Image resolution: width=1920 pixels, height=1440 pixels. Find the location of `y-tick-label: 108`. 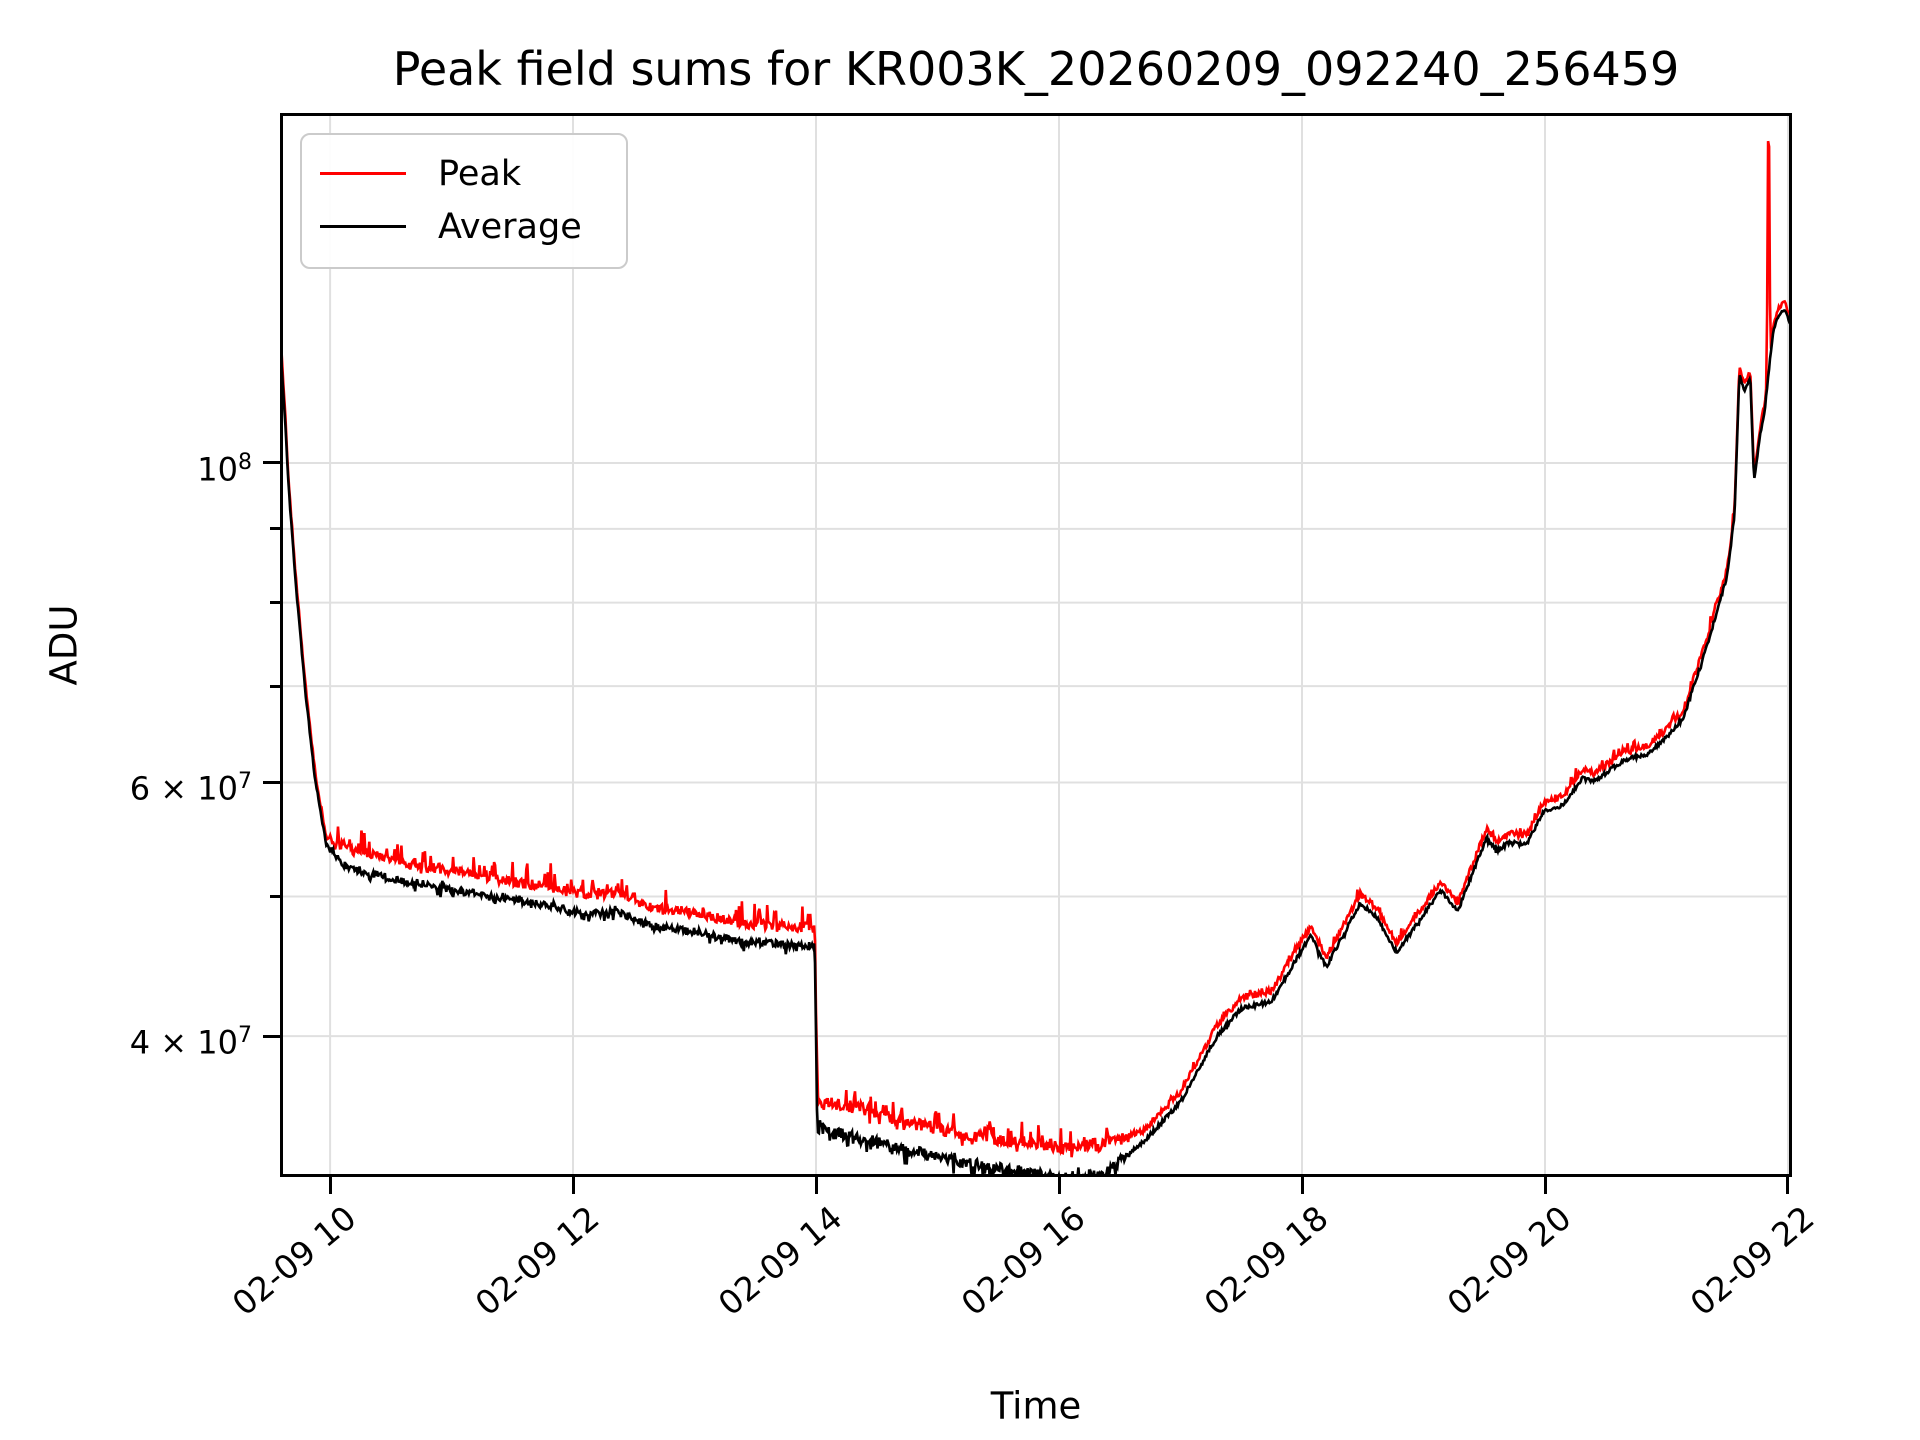

y-tick-label: 108 is located at coordinates (224, 469).